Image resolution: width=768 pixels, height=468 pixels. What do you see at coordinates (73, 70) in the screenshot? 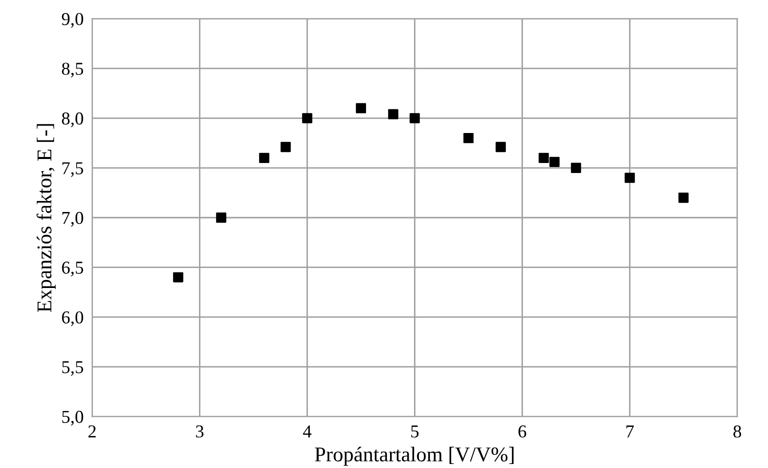
I see `y-tick-label: 8,5` at bounding box center [73, 70].